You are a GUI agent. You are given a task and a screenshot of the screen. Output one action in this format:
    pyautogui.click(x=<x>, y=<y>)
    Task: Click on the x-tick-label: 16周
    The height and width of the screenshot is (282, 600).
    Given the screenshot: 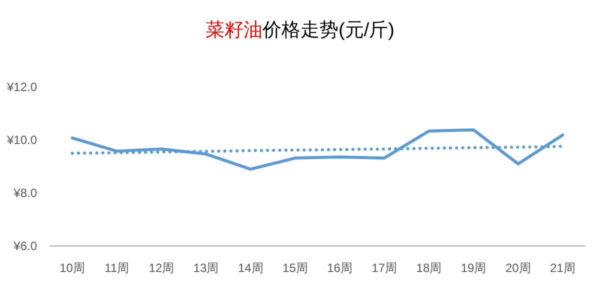 What is the action you would take?
    pyautogui.click(x=339, y=268)
    